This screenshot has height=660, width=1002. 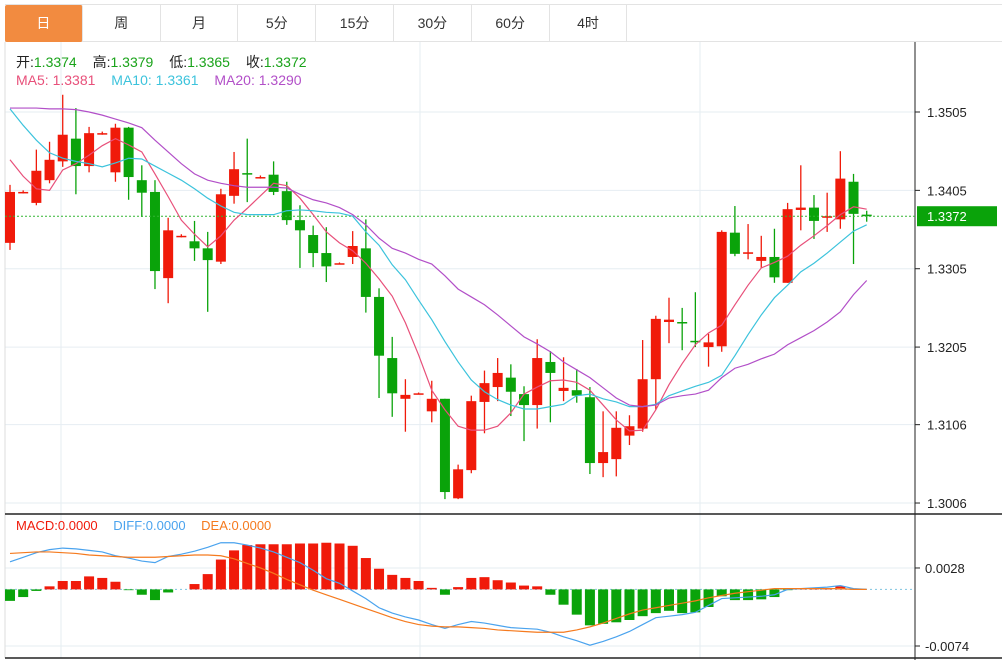 What do you see at coordinates (131, 80) in the screenshot?
I see `ma10-label: MA10:` at bounding box center [131, 80].